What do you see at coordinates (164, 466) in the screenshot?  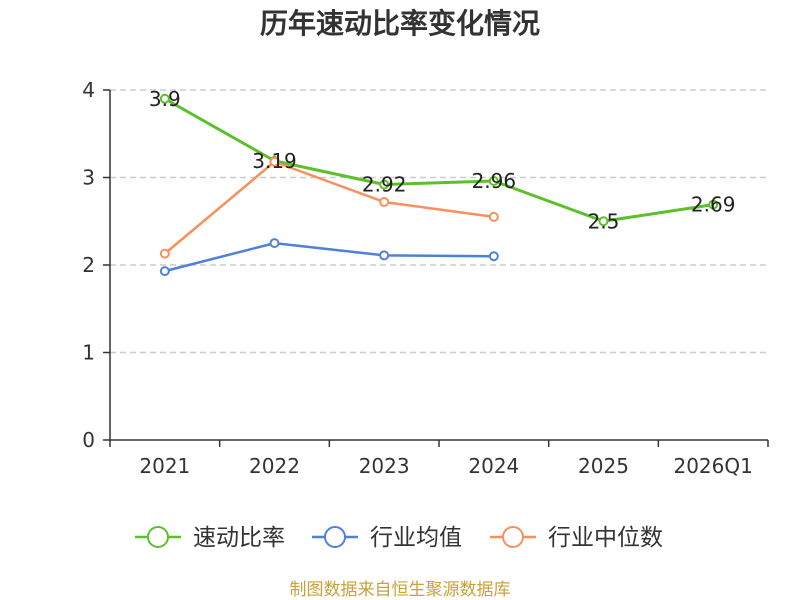 I see `x-tick-label: 2021` at bounding box center [164, 466].